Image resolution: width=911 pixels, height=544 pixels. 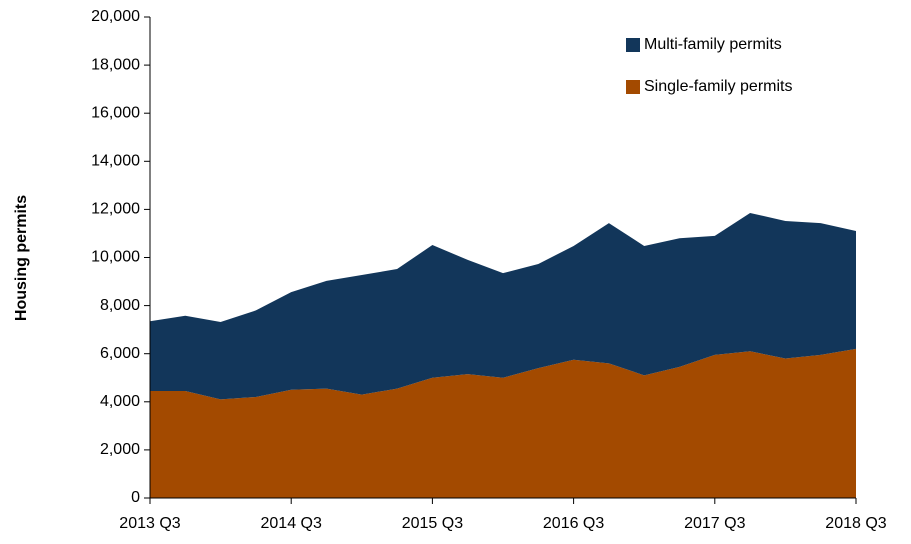 What do you see at coordinates (135, 497) in the screenshot?
I see `y-tick-label: 0` at bounding box center [135, 497].